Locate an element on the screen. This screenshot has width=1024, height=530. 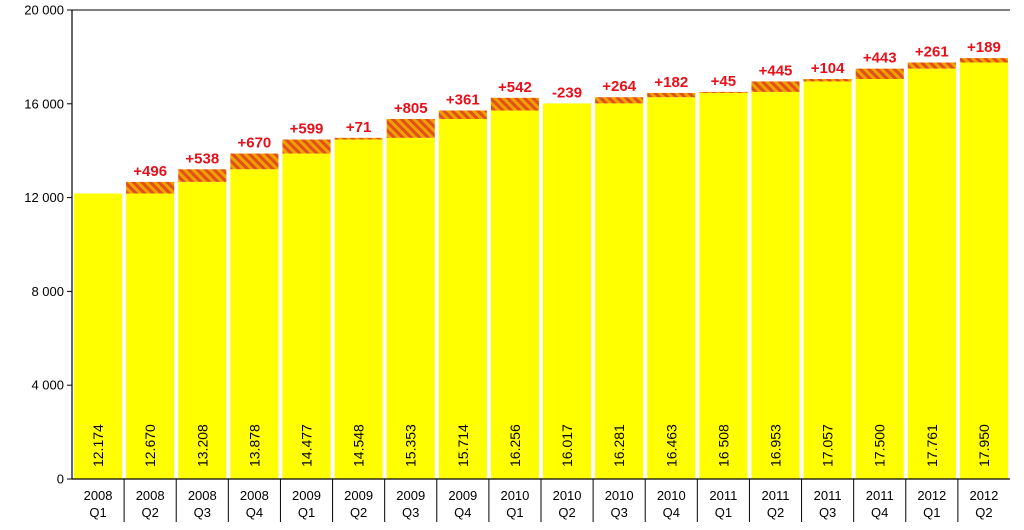
value-label: 17.057 is located at coordinates (828, 445).